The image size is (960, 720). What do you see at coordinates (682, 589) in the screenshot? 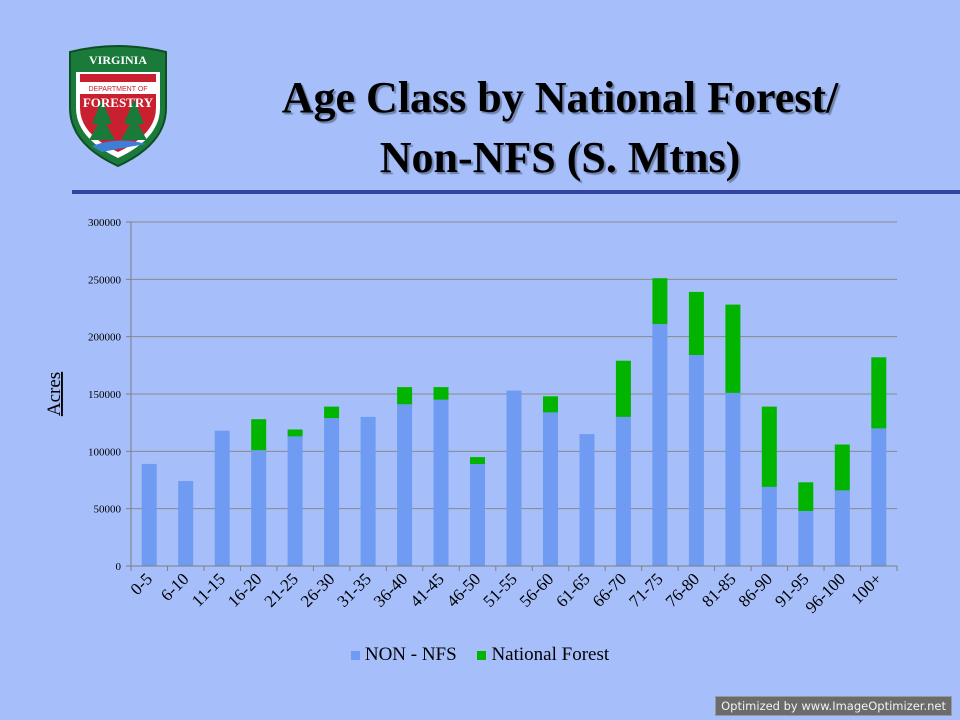
I see `x-tick-label: 76-80` at bounding box center [682, 589].